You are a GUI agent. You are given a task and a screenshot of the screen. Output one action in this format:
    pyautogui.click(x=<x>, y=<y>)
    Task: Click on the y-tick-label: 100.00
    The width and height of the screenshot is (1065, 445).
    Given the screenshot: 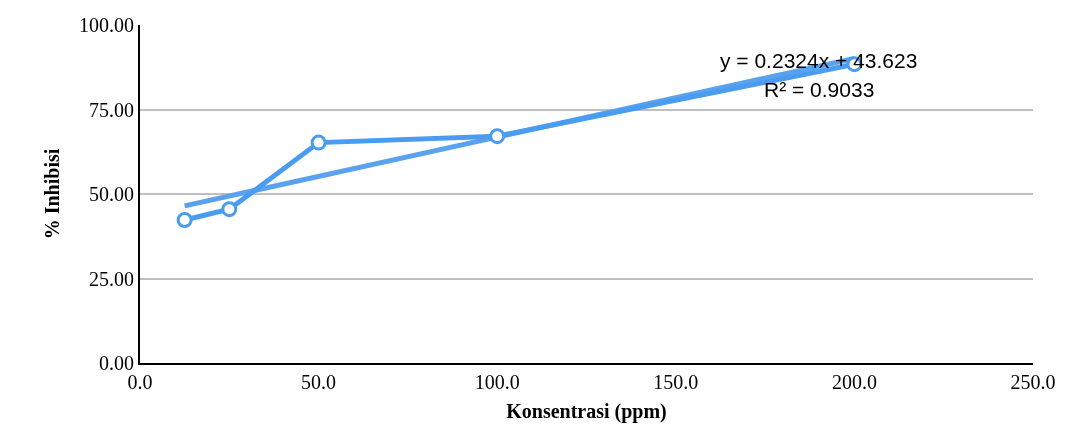 What is the action you would take?
    pyautogui.click(x=106, y=25)
    